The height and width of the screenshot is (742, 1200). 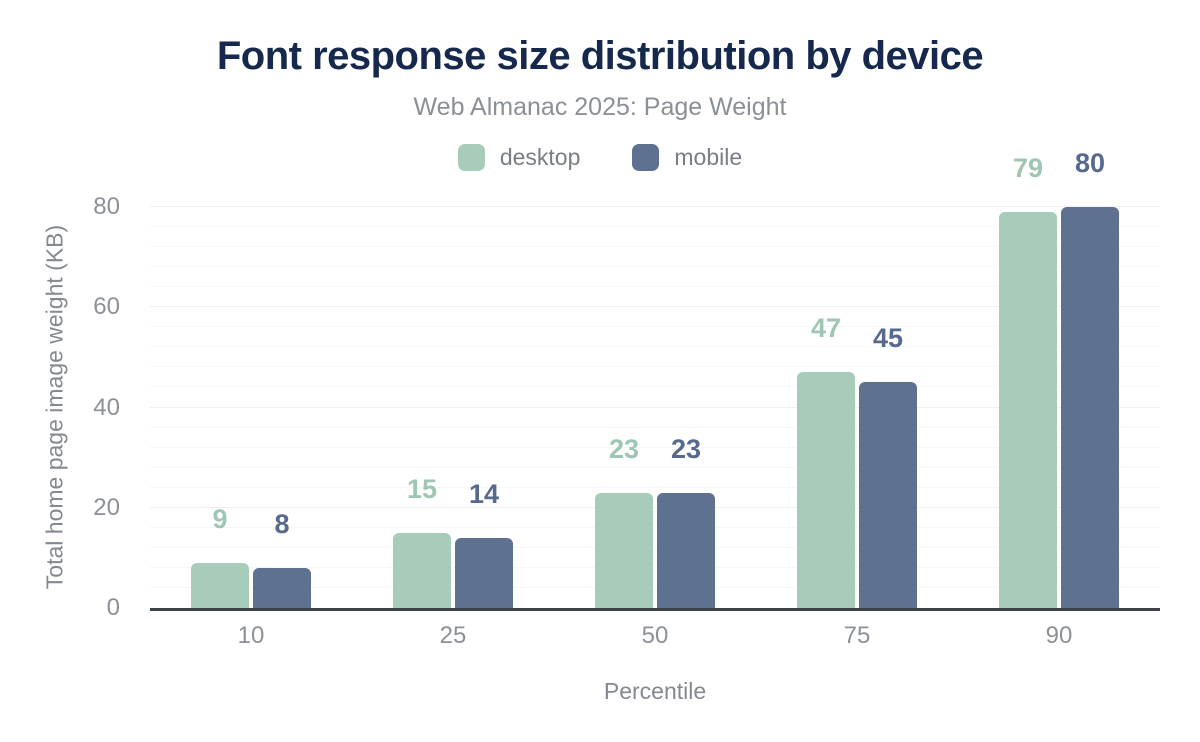 What do you see at coordinates (646, 157) in the screenshot?
I see `mobile-swatch` at bounding box center [646, 157].